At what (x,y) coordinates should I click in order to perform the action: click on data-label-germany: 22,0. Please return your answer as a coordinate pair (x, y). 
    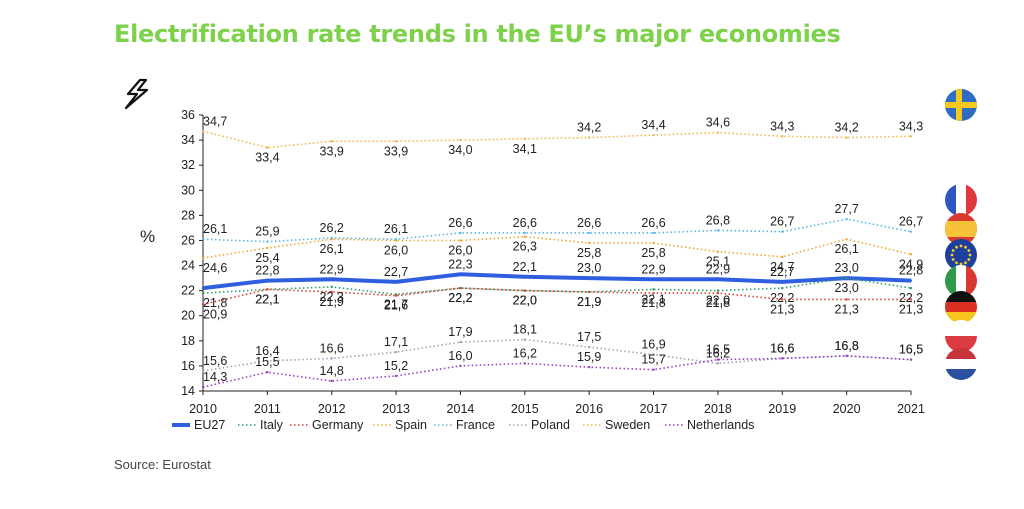
    Looking at the image, I should click on (525, 301).